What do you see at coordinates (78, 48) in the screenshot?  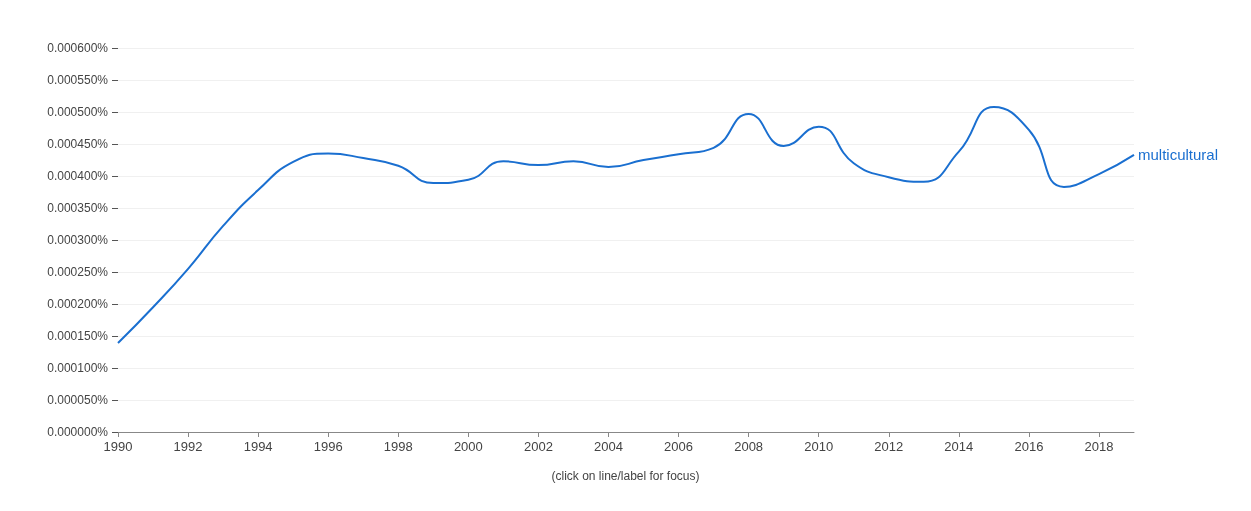 I see `y-tick-label: 0.000600%` at bounding box center [78, 48].